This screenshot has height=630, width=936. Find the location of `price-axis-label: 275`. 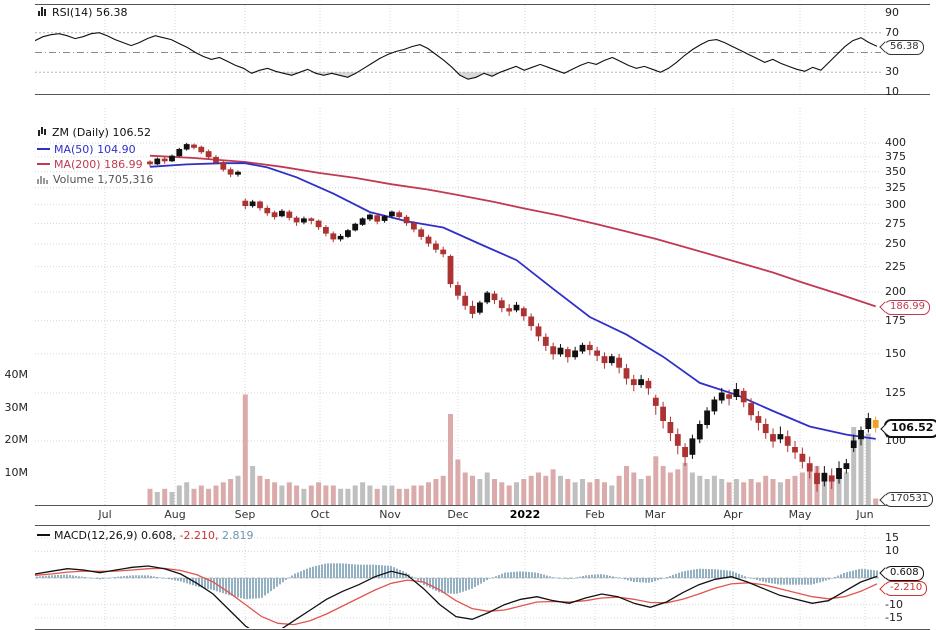

price-axis-label: 275 is located at coordinates (895, 223).